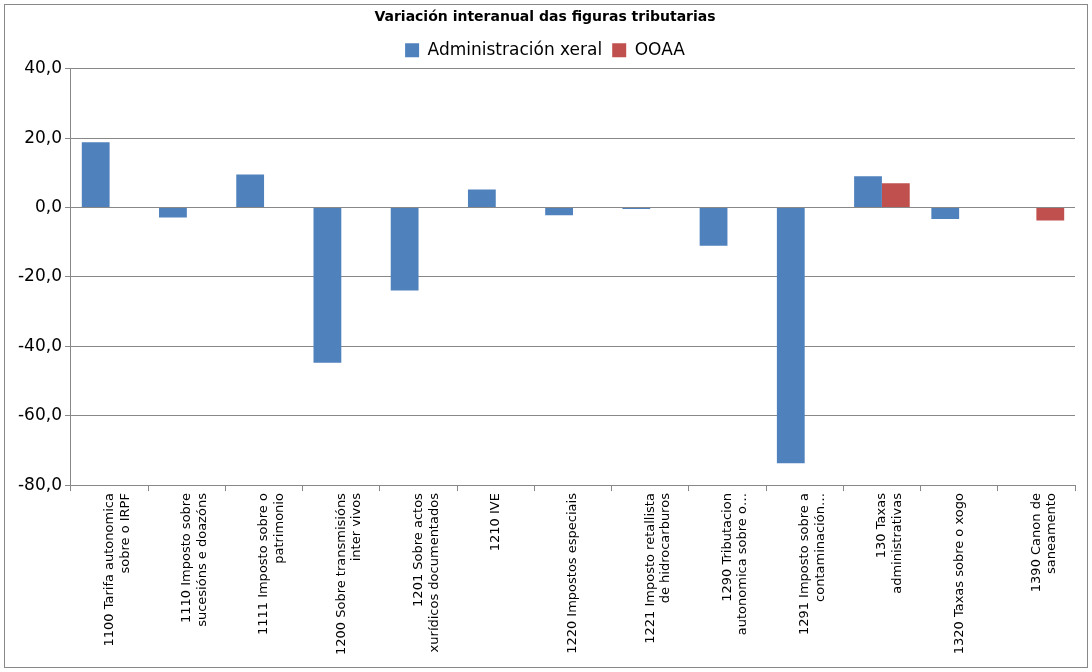  Describe the element at coordinates (39, 414) in the screenshot. I see `y-tick-label: -60,0` at that location.